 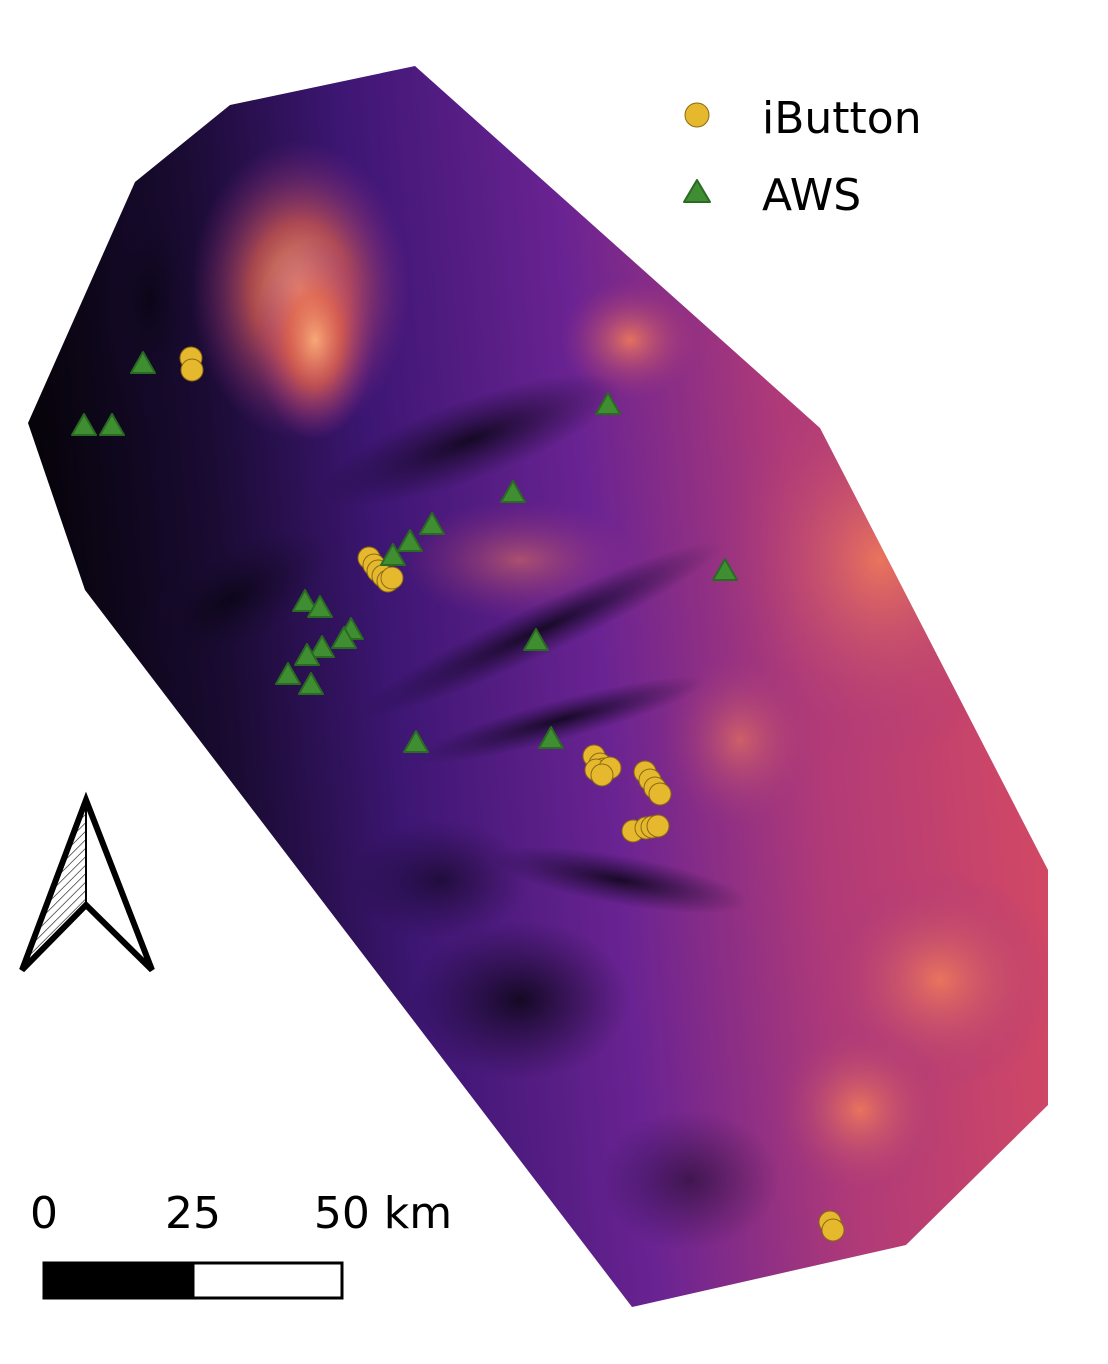 What do you see at coordinates (811, 195) in the screenshot?
I see `legend-aws-label: AWS` at bounding box center [811, 195].